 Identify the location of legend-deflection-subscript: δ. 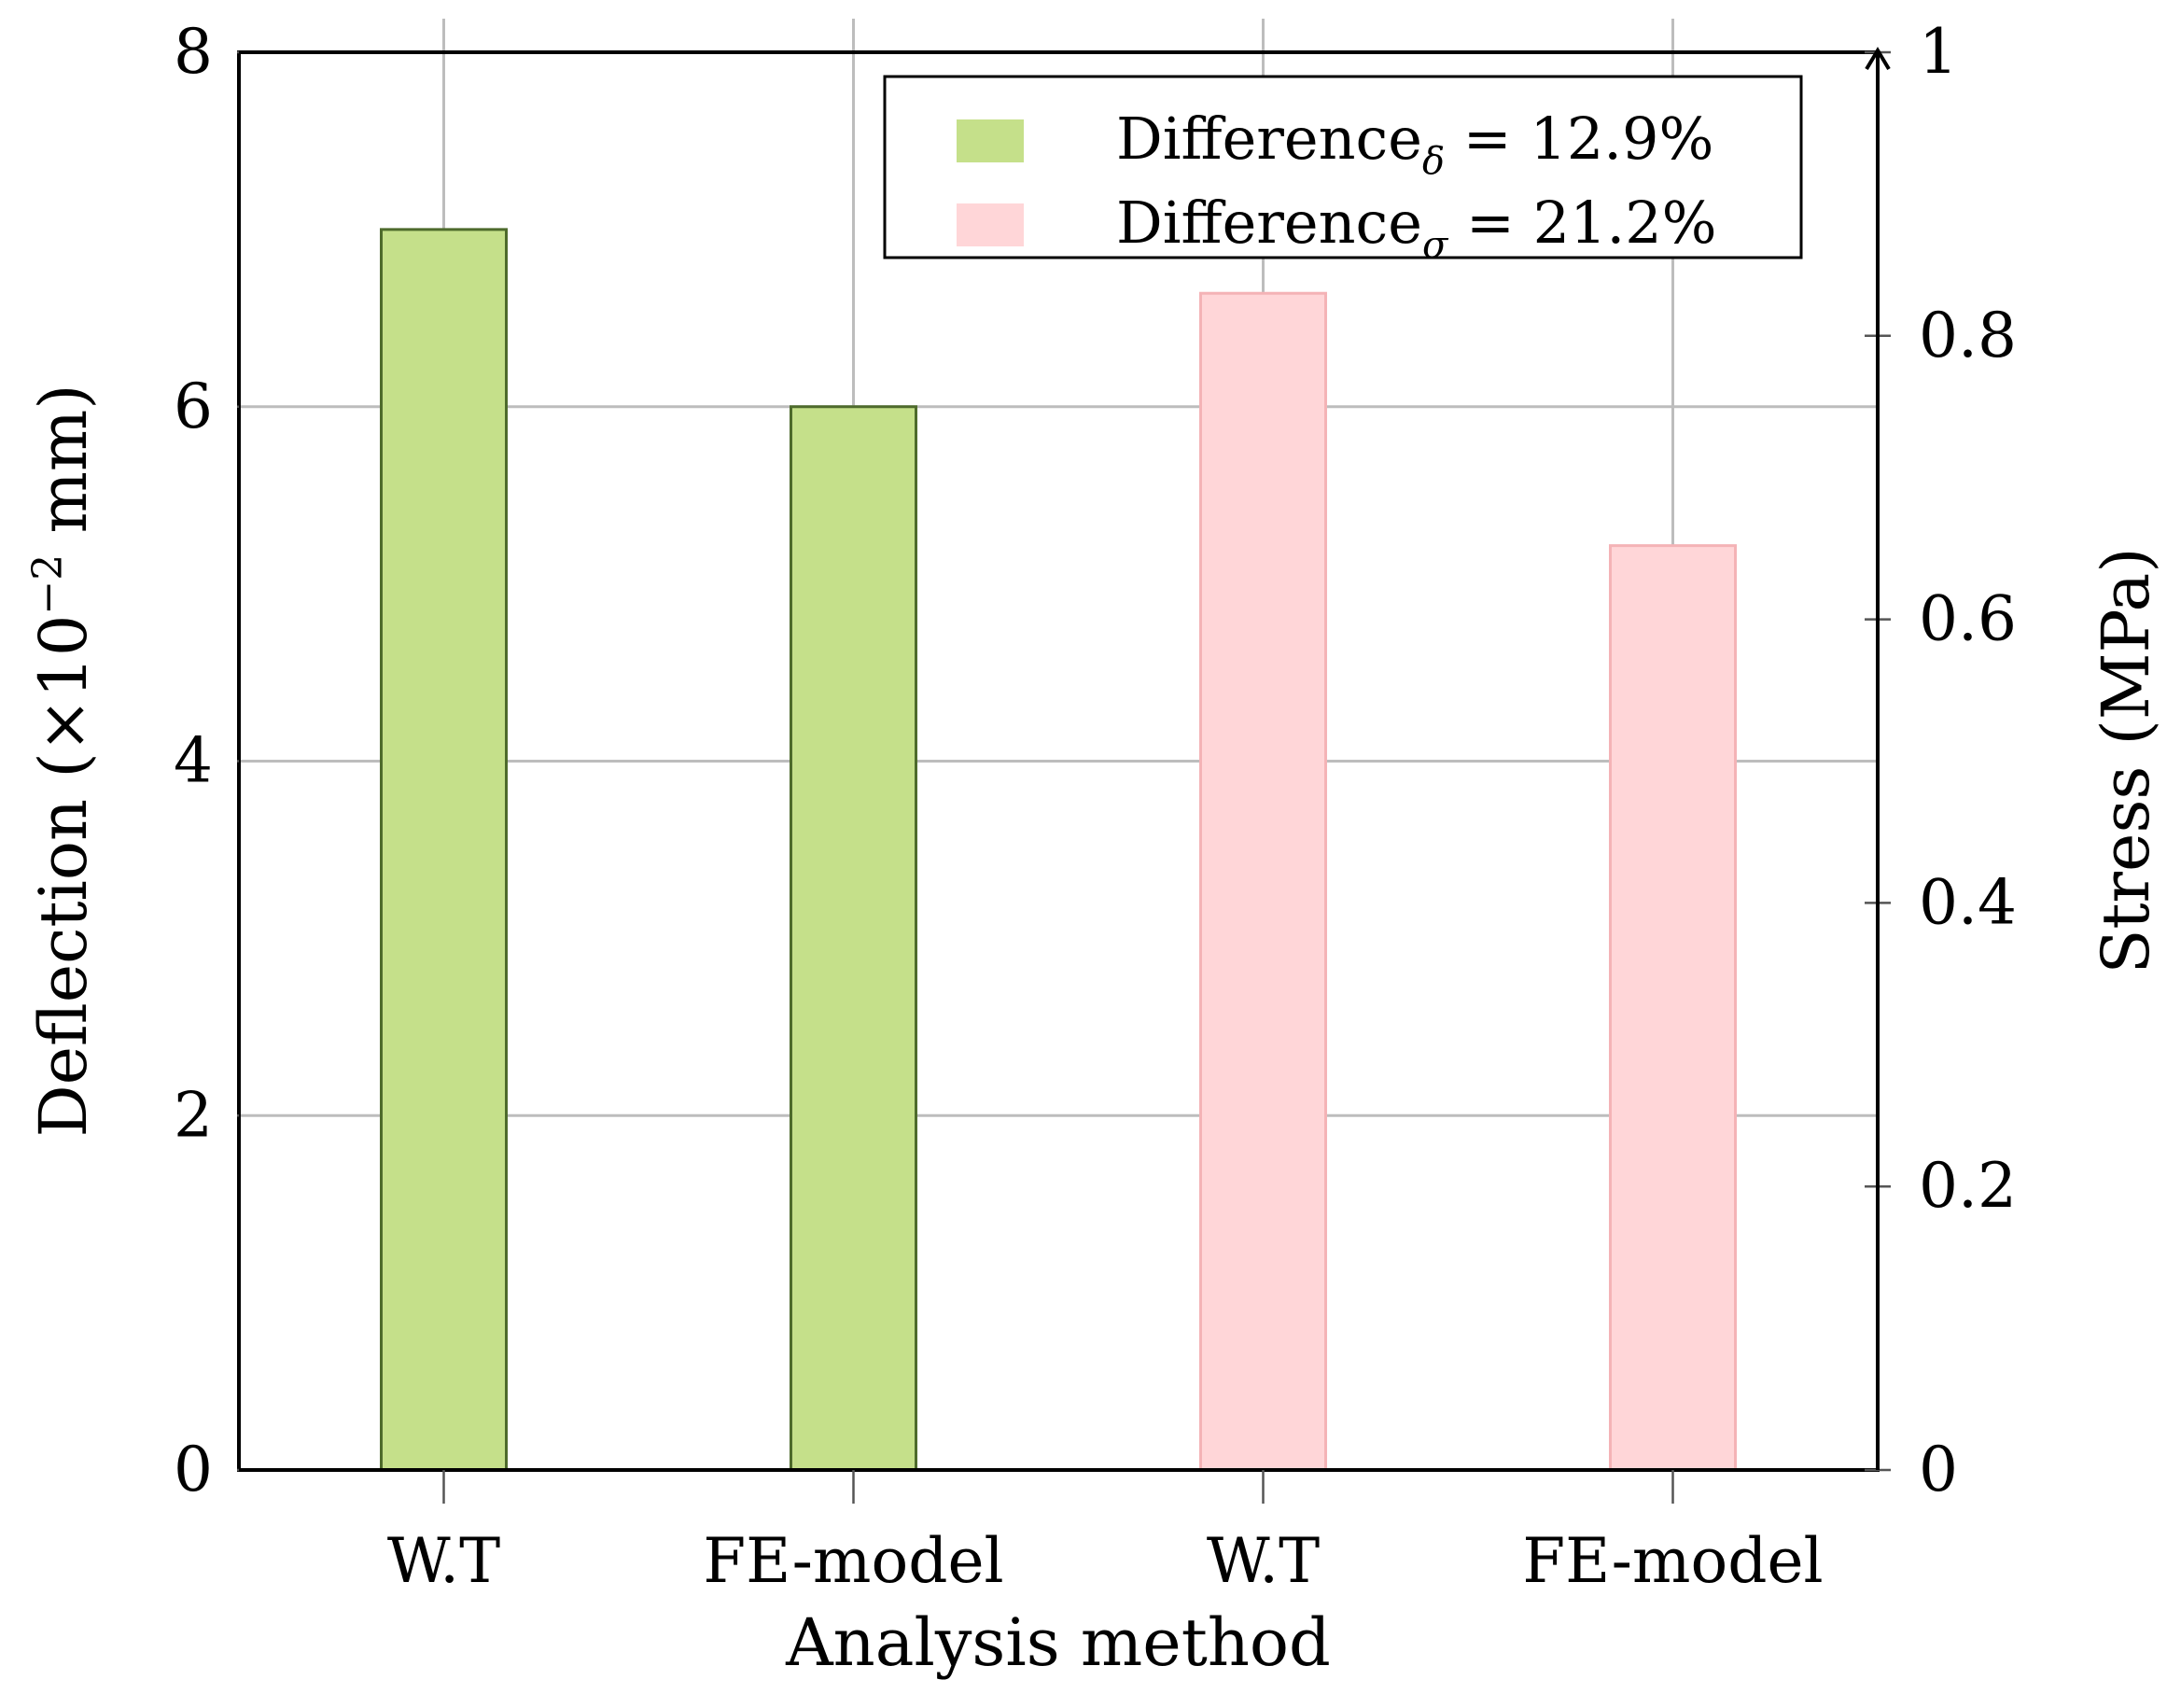
(1433, 161).